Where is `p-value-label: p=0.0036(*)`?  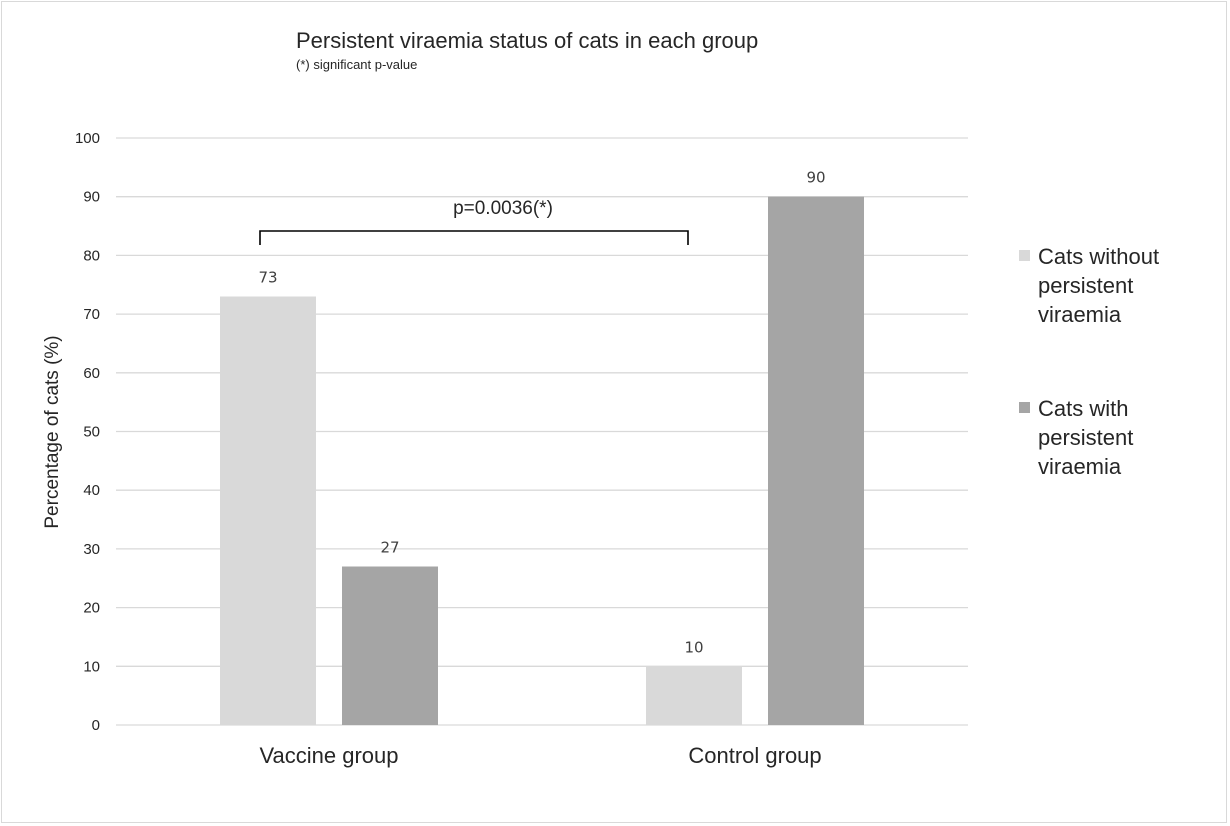
p-value-label: p=0.0036(*) is located at coordinates (503, 208).